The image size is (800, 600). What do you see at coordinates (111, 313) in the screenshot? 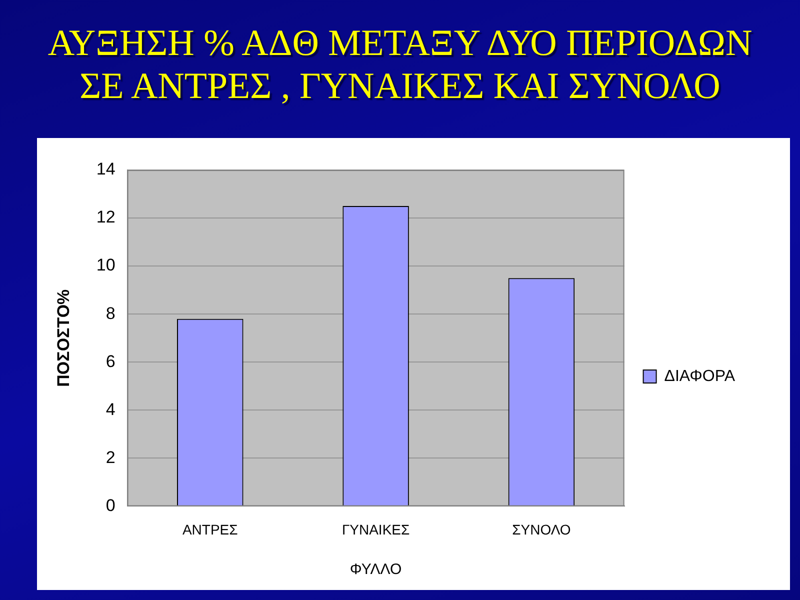
I see `y-tick-label: 8` at bounding box center [111, 313].